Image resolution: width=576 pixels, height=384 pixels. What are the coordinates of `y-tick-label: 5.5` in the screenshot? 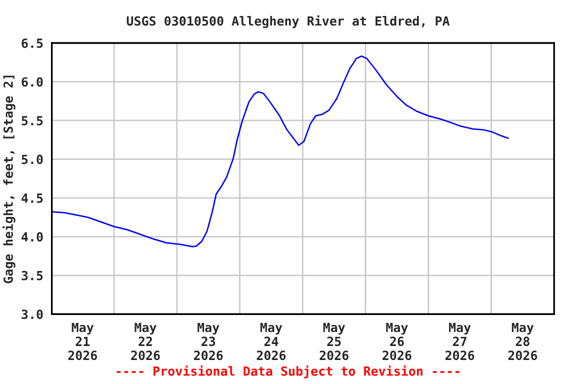 It's located at (32, 121).